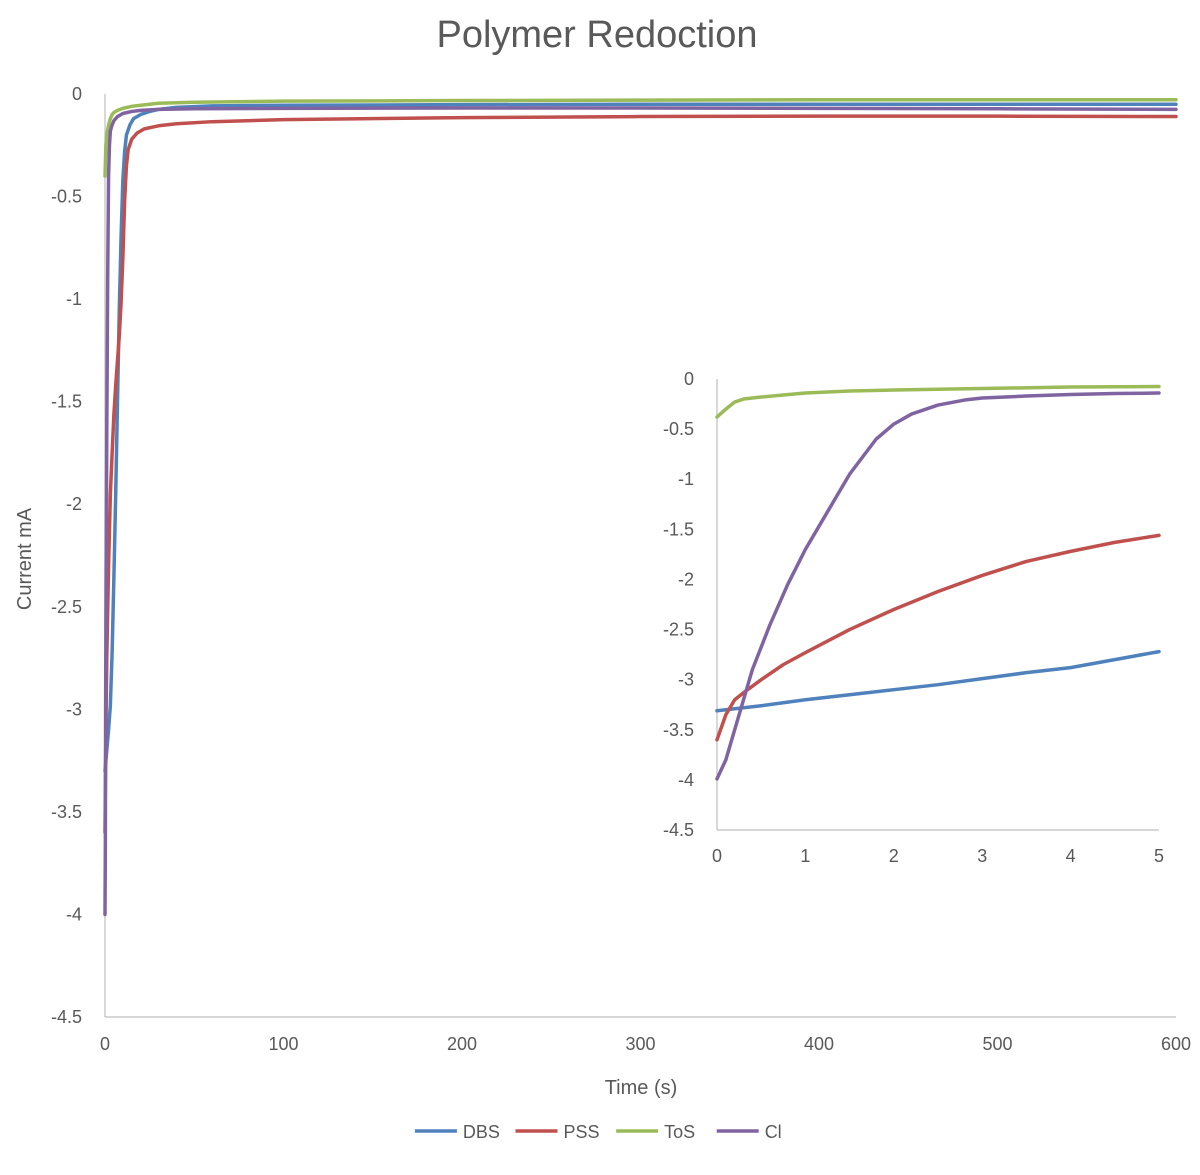  Describe the element at coordinates (805, 856) in the screenshot. I see `inset-x-tick-label: 1` at that location.